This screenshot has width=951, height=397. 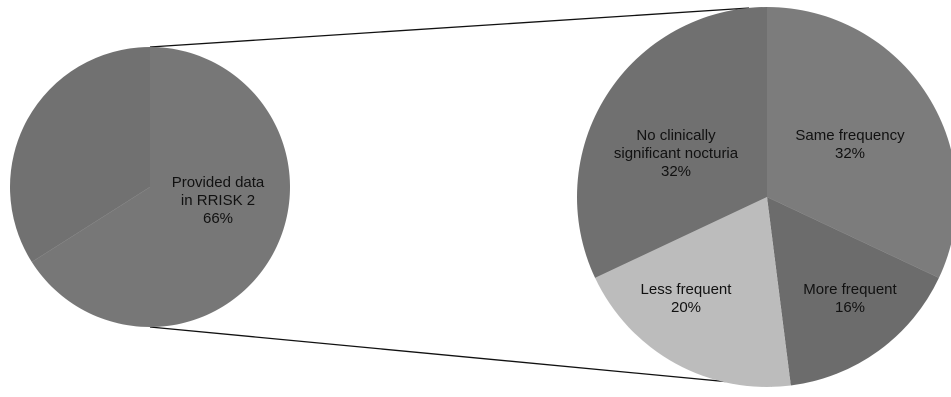 I want to click on slice-label-same-frequency: Same frequency 32%, so click(x=850, y=144).